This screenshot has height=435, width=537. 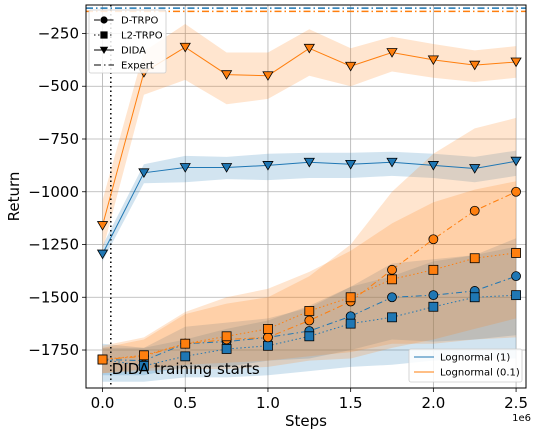 I want to click on x-tick-label: 2.5, so click(x=516, y=403).